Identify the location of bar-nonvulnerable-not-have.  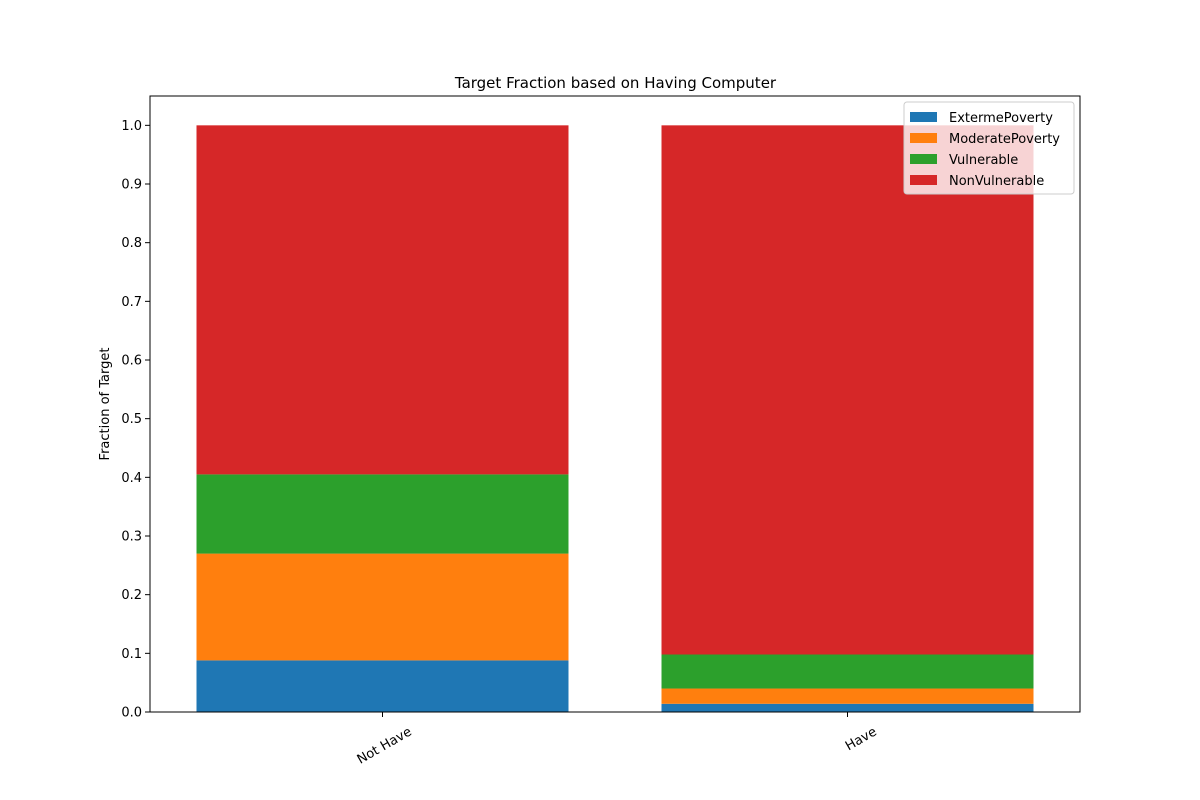
(382, 300).